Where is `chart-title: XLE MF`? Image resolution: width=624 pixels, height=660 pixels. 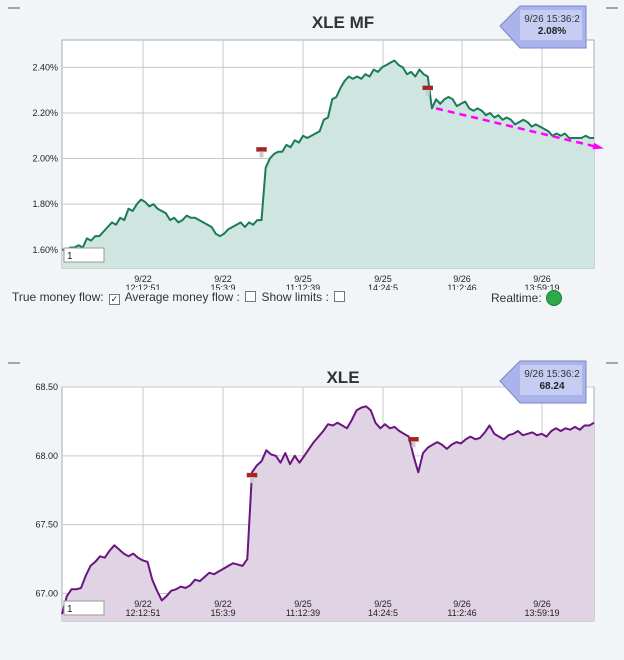 chart-title: XLE MF is located at coordinates (343, 22).